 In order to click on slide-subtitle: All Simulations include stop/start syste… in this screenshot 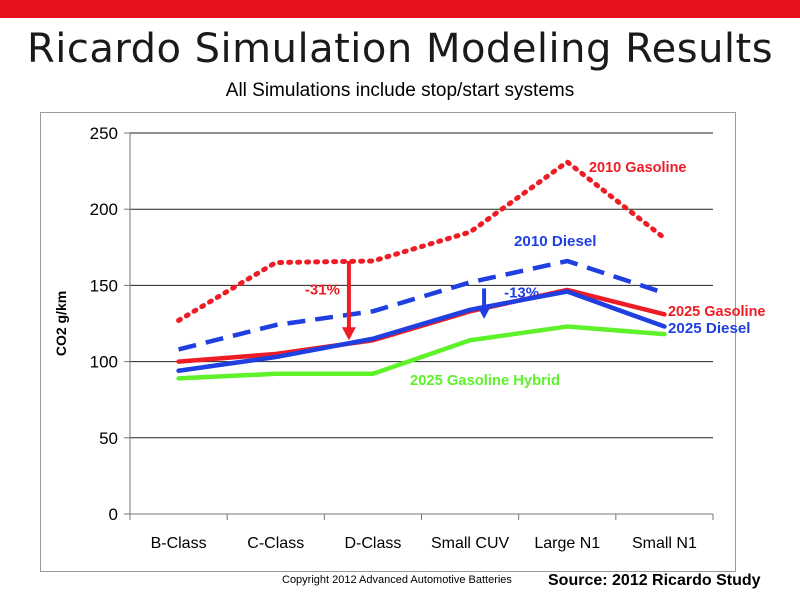, I will do `click(400, 90)`.